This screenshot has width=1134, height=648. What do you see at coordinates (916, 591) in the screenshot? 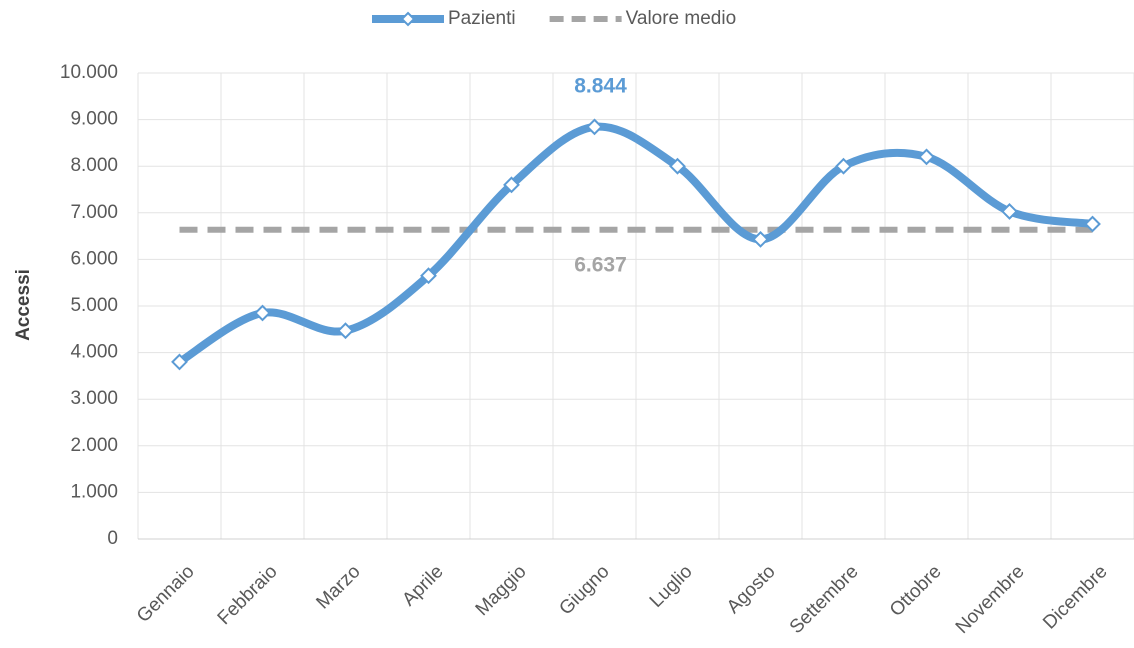
I see `x-tick-label: Ottobre` at bounding box center [916, 591].